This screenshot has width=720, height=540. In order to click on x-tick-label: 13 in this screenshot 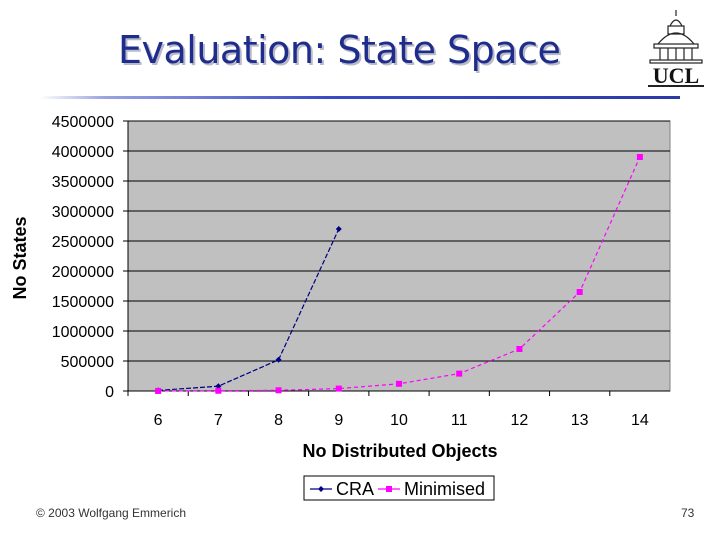, I will do `click(580, 420)`.